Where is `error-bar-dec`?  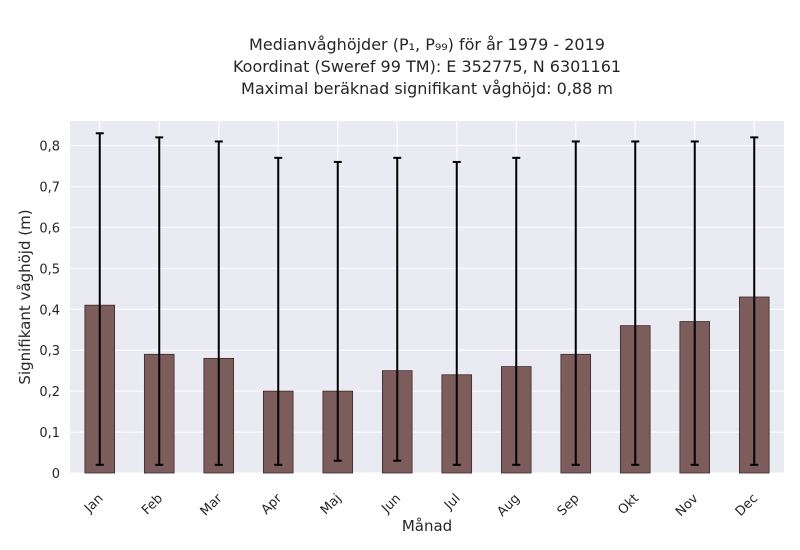 error-bar-dec is located at coordinates (754, 301).